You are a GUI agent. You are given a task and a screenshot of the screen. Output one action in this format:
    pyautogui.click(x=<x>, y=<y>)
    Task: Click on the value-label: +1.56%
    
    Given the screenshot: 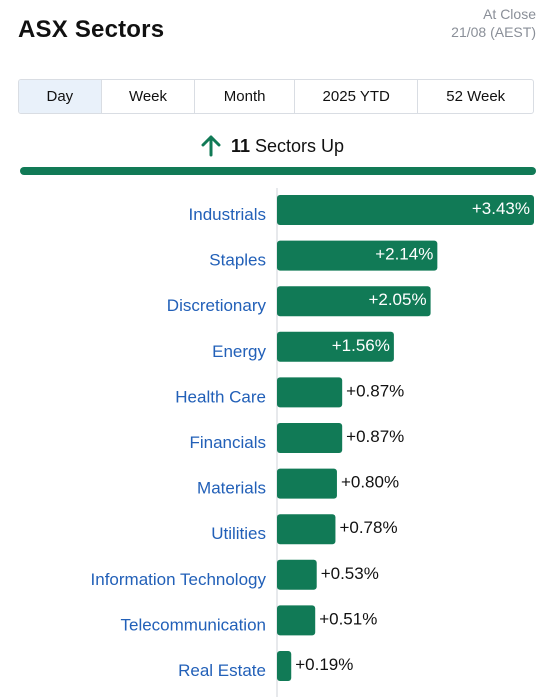 What is the action you would take?
    pyautogui.click(x=361, y=345)
    